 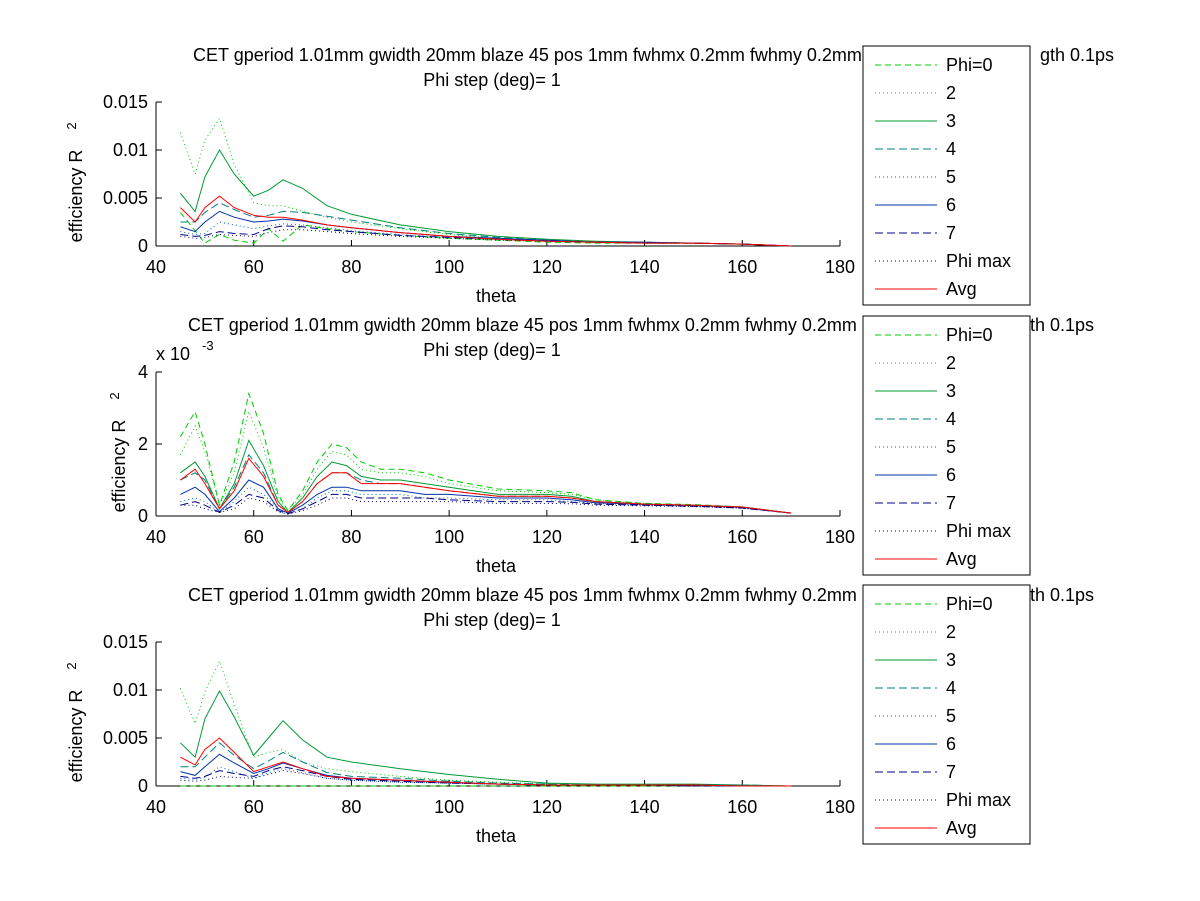 I want to click on y-tick-label: 4, so click(x=143, y=372).